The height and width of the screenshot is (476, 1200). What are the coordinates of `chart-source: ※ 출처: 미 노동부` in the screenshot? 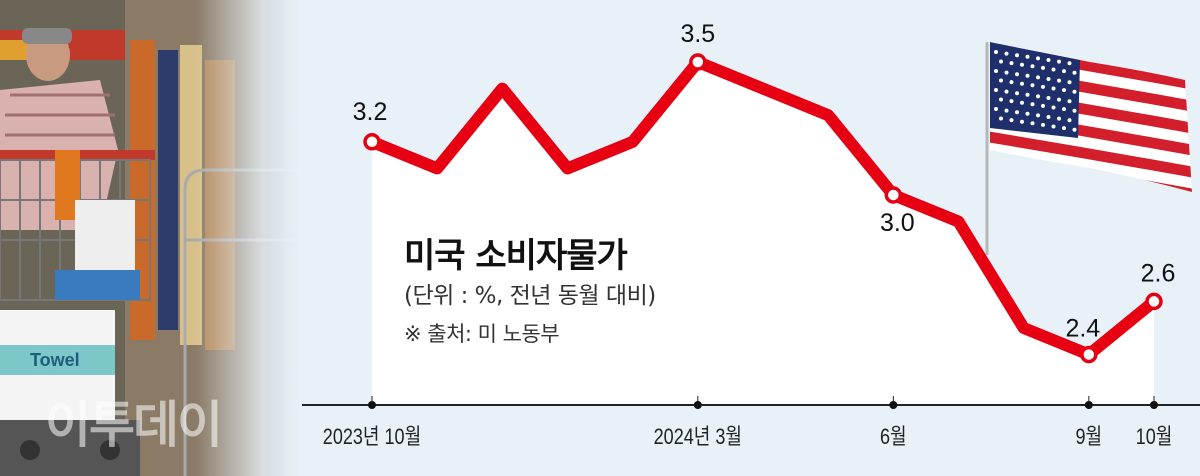 It's located at (482, 334).